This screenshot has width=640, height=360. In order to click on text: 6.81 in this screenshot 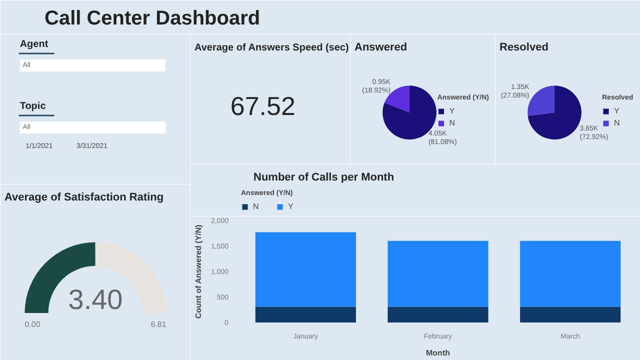, I will do `click(158, 324)`.